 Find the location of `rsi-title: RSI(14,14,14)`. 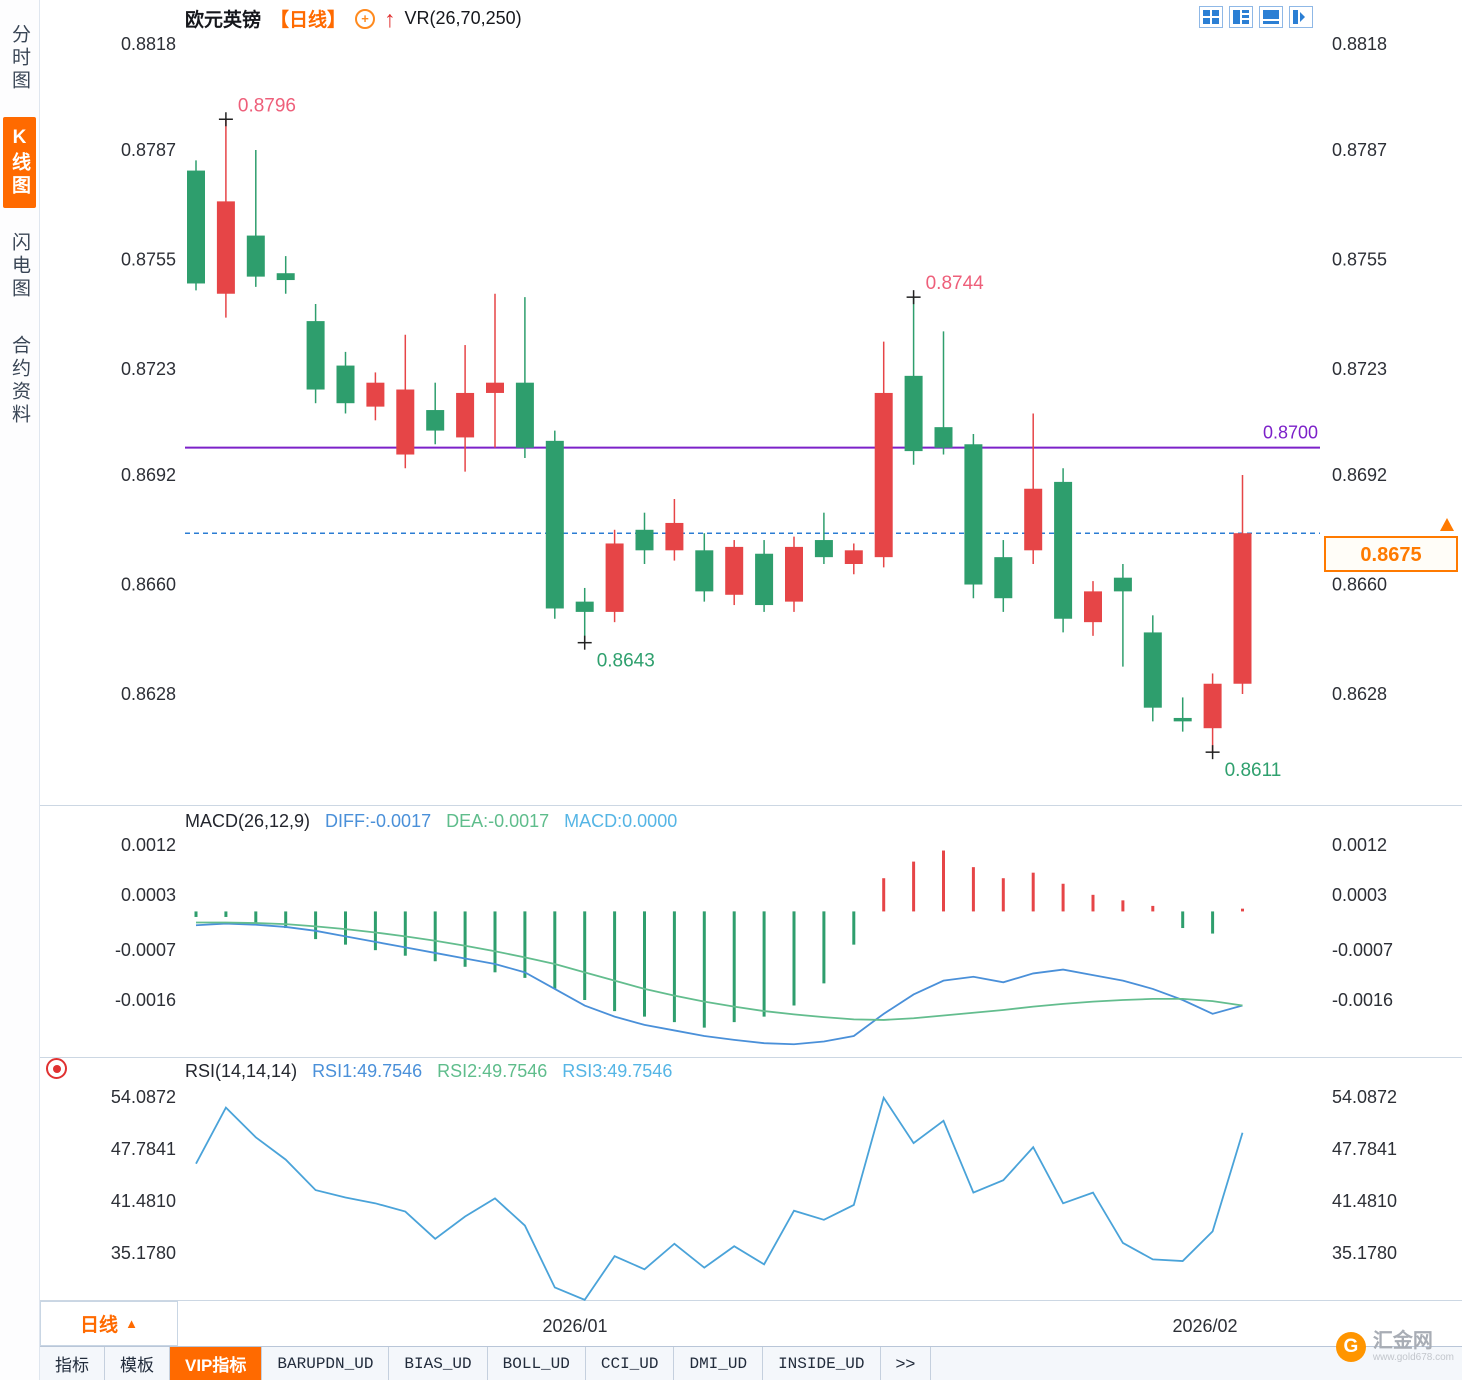

rsi-title: RSI(14,14,14) is located at coordinates (241, 1071).